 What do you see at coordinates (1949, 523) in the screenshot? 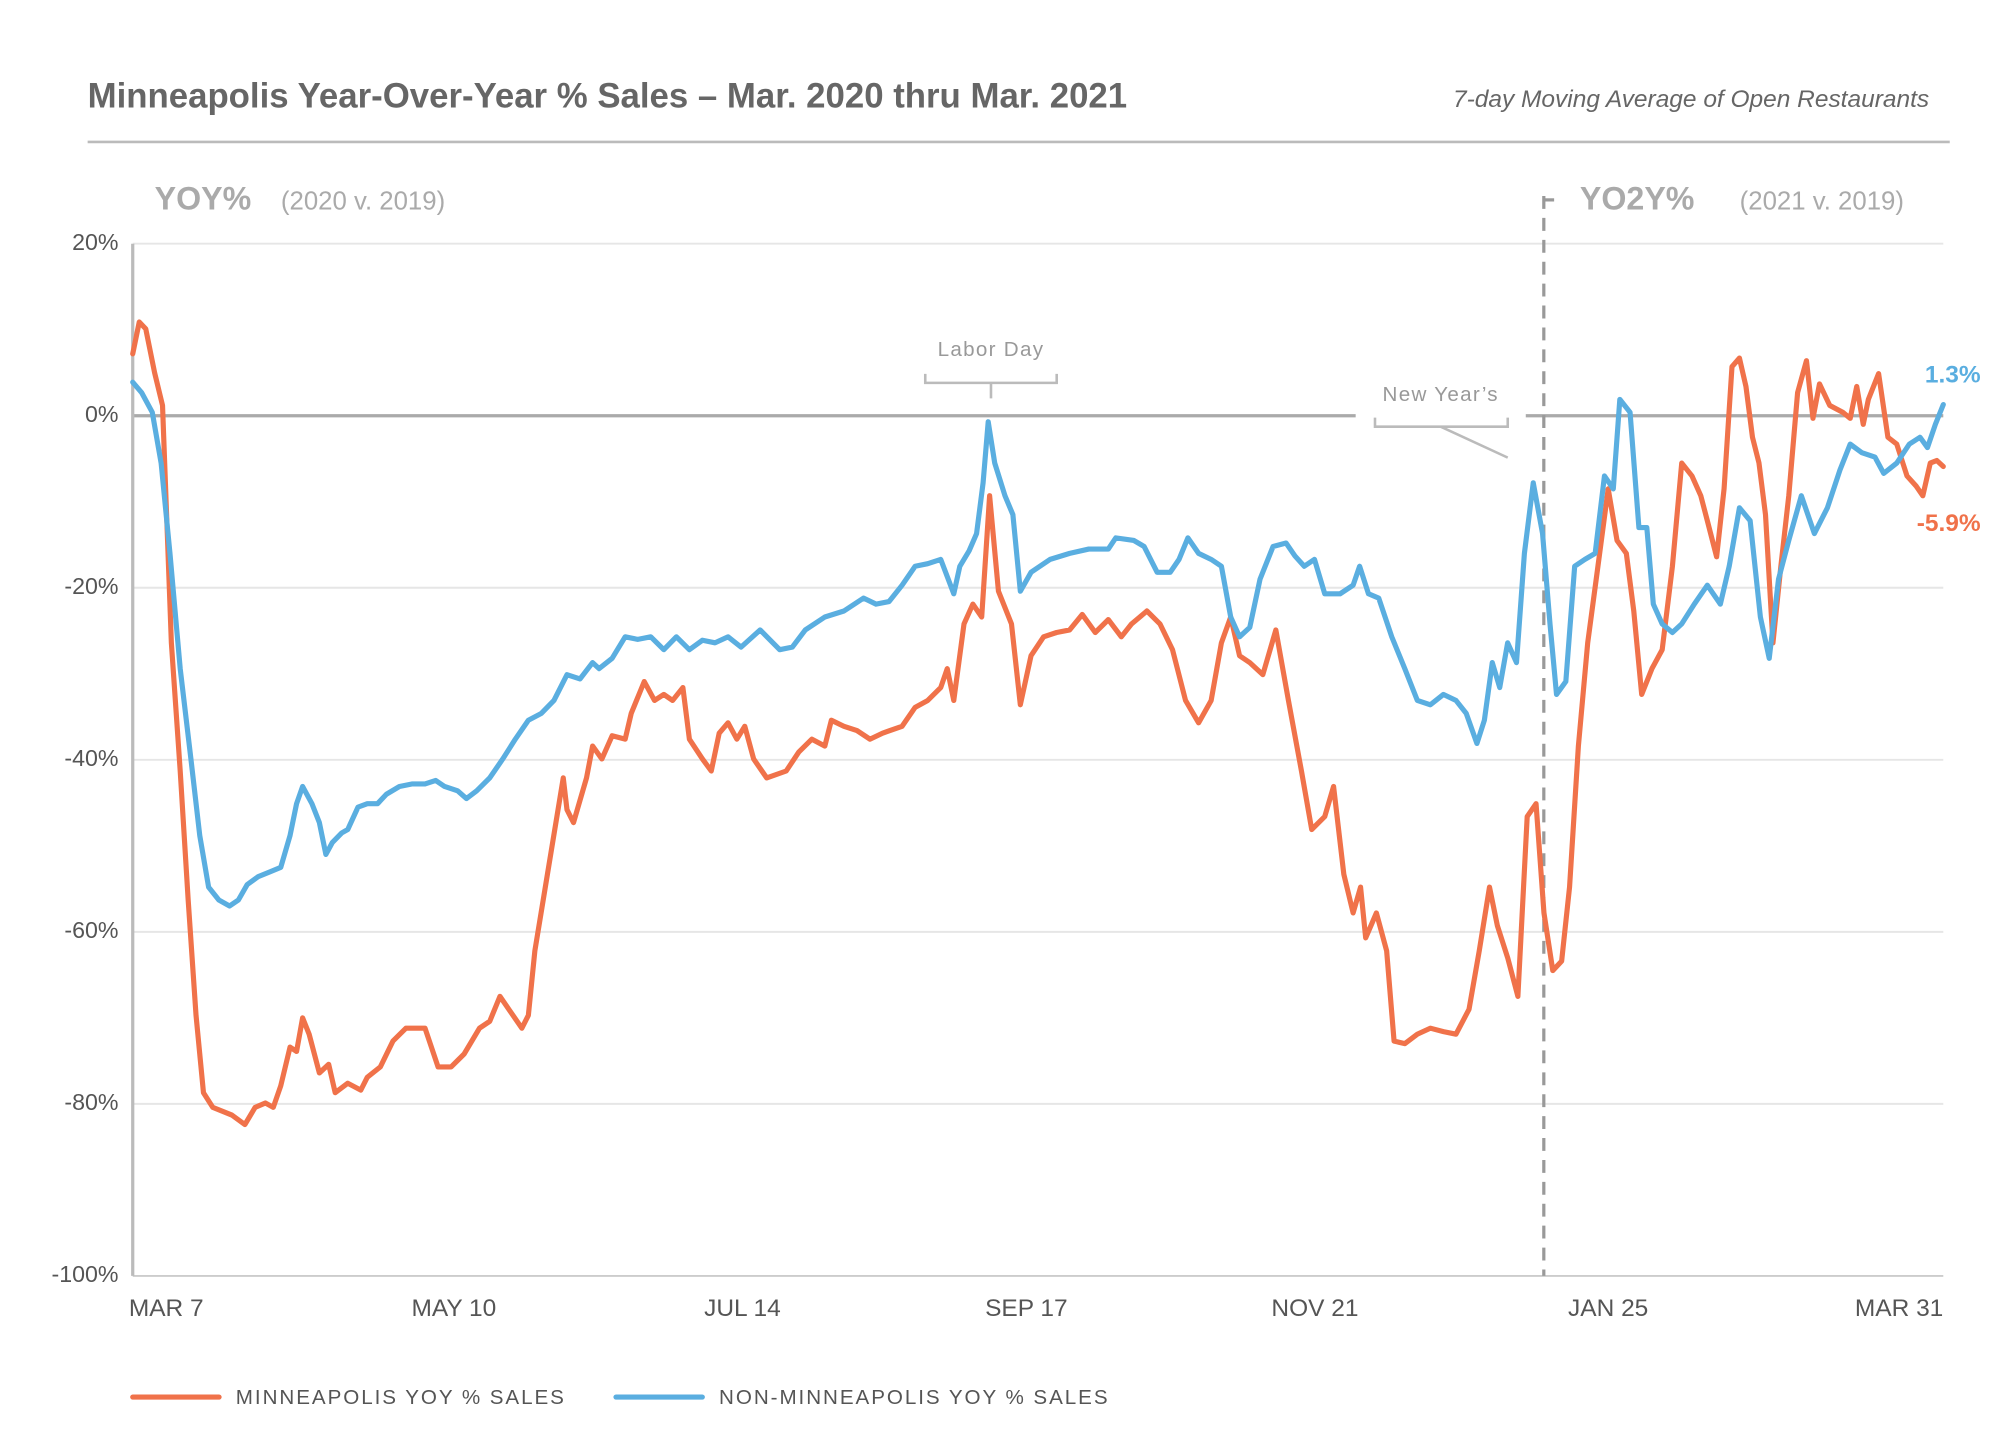
I see `end-label: -5.9%` at bounding box center [1949, 523].